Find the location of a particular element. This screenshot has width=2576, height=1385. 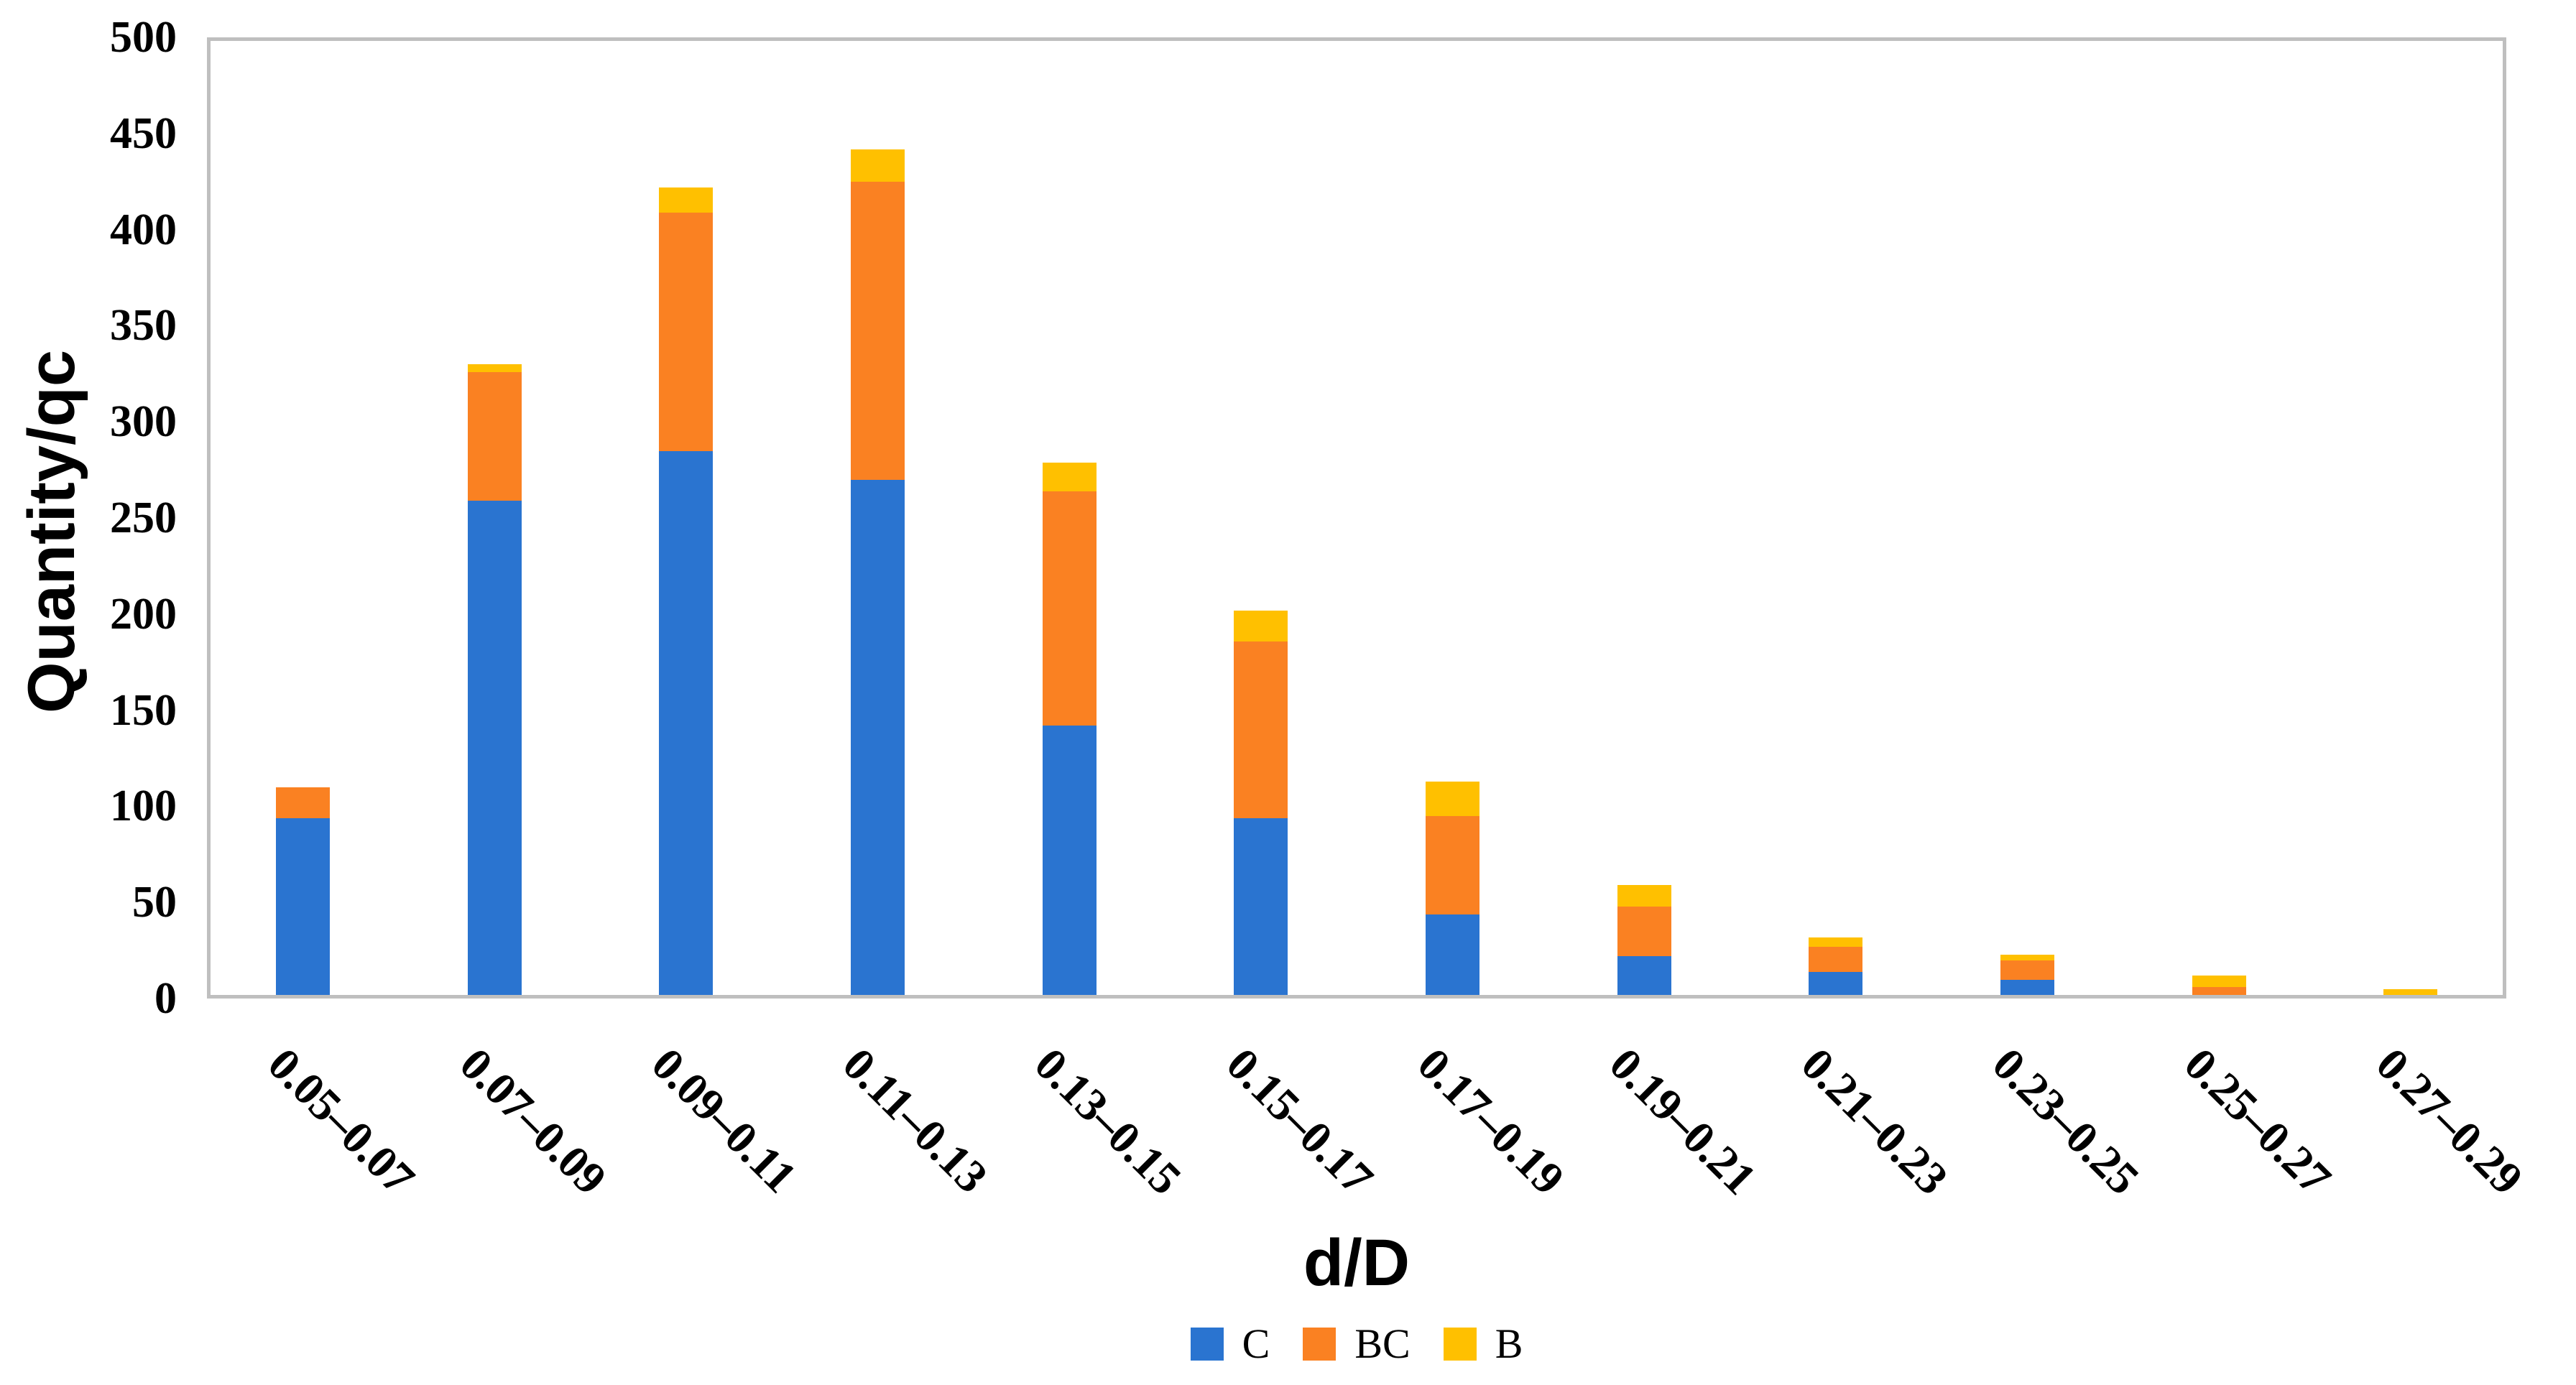

bar-0.07–0.09 is located at coordinates (495, 679).